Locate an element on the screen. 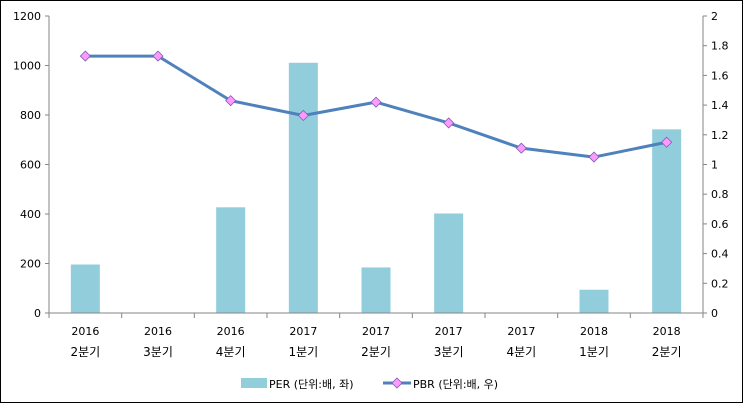  left-tick-label: 800 is located at coordinates (30, 115).